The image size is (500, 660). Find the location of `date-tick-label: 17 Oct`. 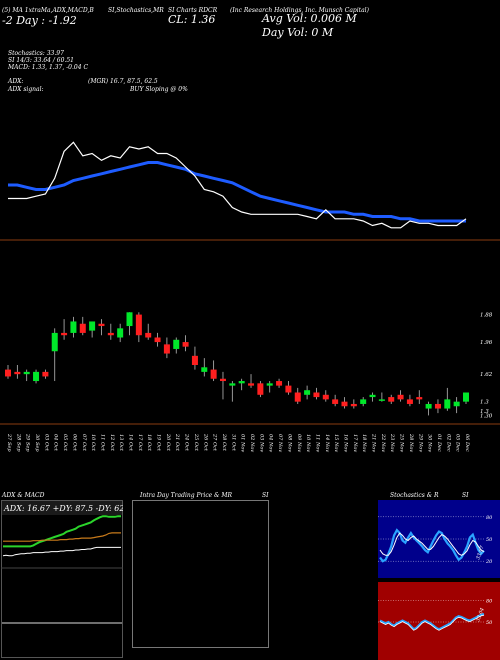

date-tick-label: 17 Oct is located at coordinates (140, 443).